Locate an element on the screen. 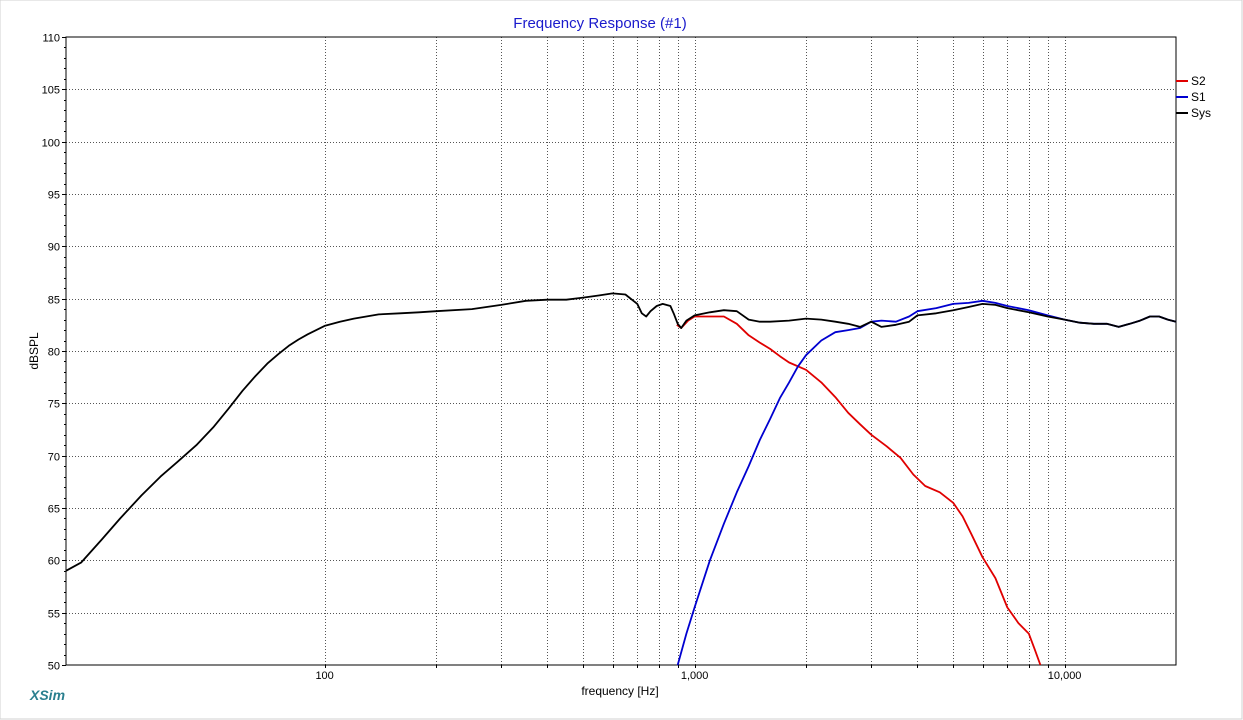  y-tick-label: 80 is located at coordinates (54, 353).